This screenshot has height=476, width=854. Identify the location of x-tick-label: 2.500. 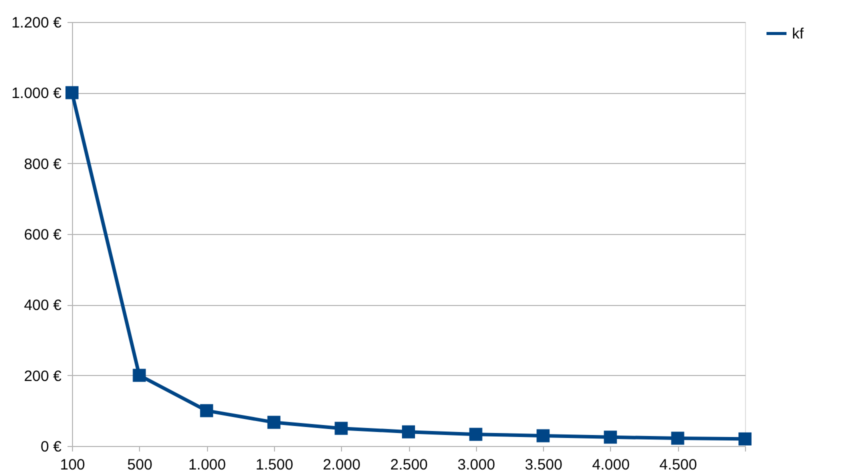
(409, 465).